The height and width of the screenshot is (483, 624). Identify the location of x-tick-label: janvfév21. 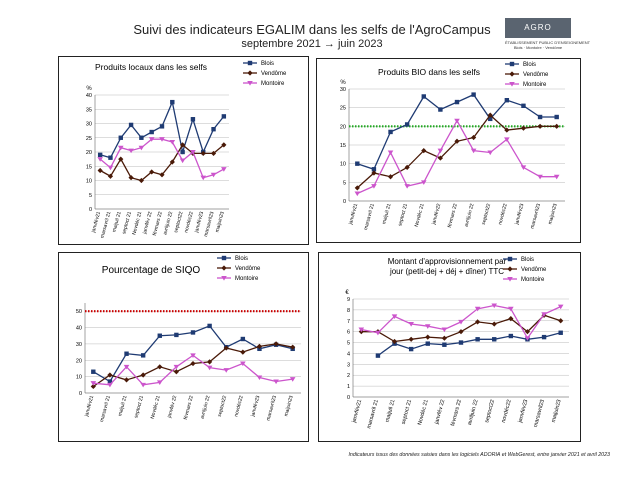
(96, 222).